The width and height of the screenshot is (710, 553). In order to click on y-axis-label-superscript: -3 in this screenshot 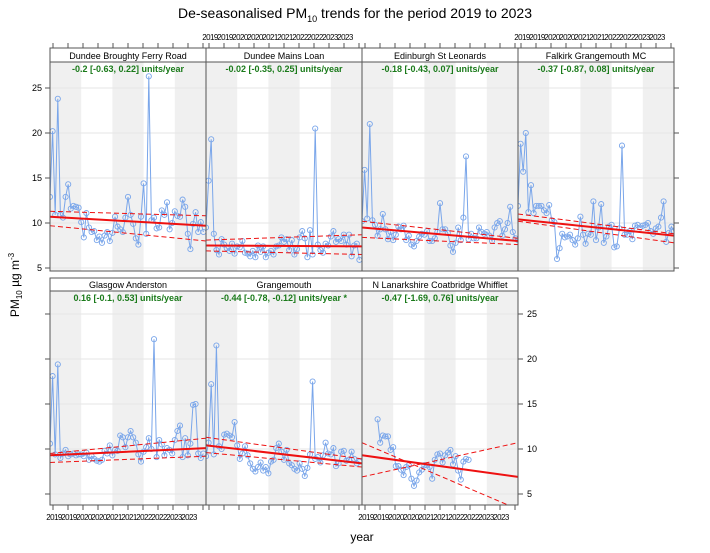, I will do `click(11, 256)`.